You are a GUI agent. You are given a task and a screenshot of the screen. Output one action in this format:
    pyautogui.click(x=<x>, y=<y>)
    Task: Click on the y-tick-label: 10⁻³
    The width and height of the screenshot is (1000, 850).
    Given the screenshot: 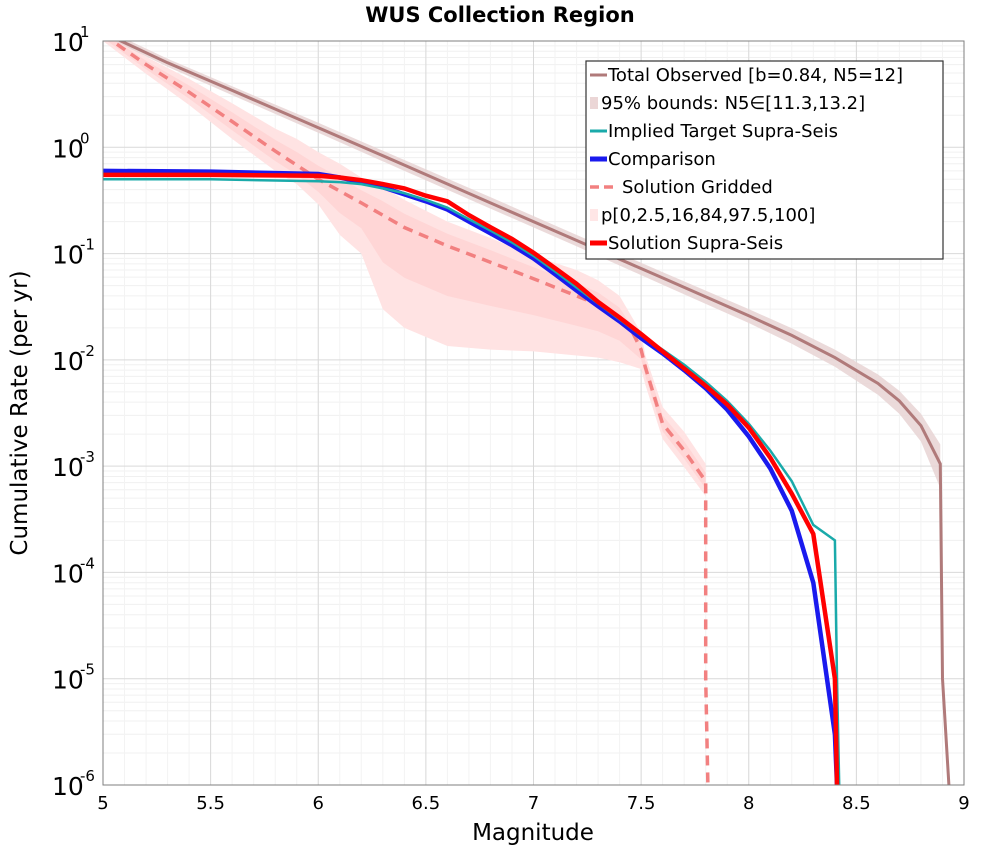 What is the action you would take?
    pyautogui.click(x=73, y=465)
    